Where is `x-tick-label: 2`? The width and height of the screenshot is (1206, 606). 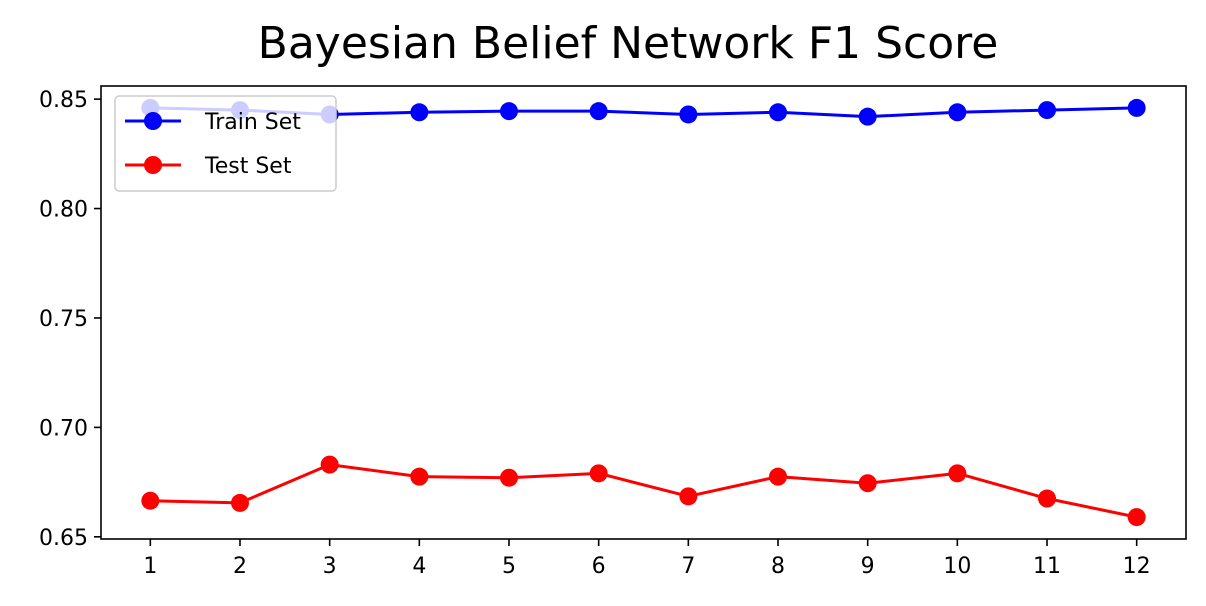
x-tick-label: 2 is located at coordinates (240, 566).